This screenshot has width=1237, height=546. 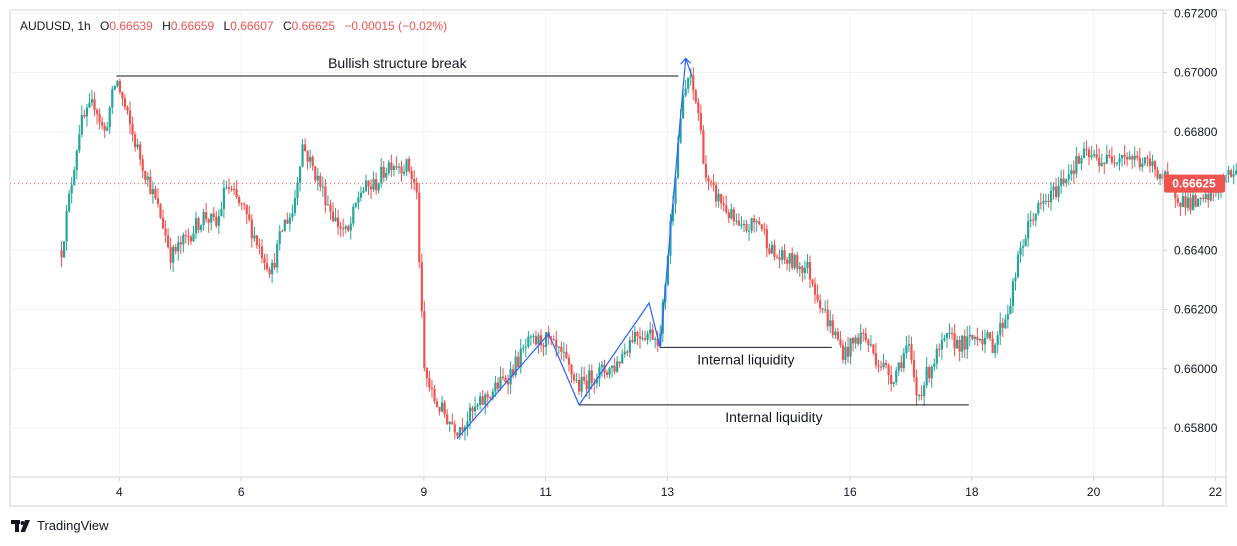 What do you see at coordinates (850, 492) in the screenshot?
I see `x-tick-label: 16` at bounding box center [850, 492].